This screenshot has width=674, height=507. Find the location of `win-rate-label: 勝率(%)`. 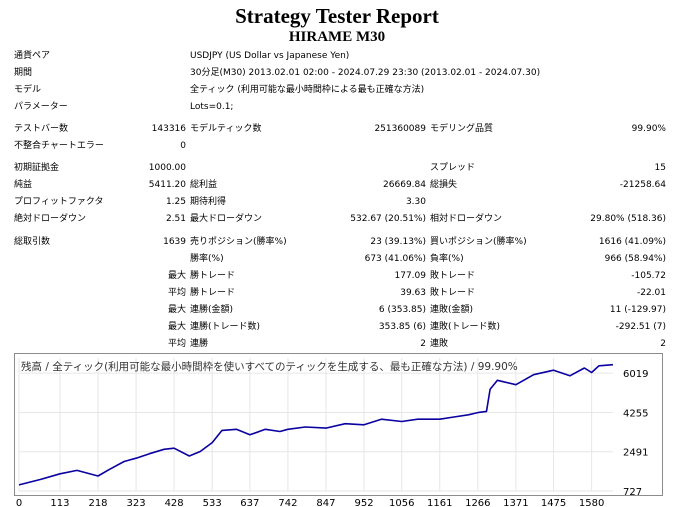

win-rate-label: 勝率(%) is located at coordinates (207, 259).